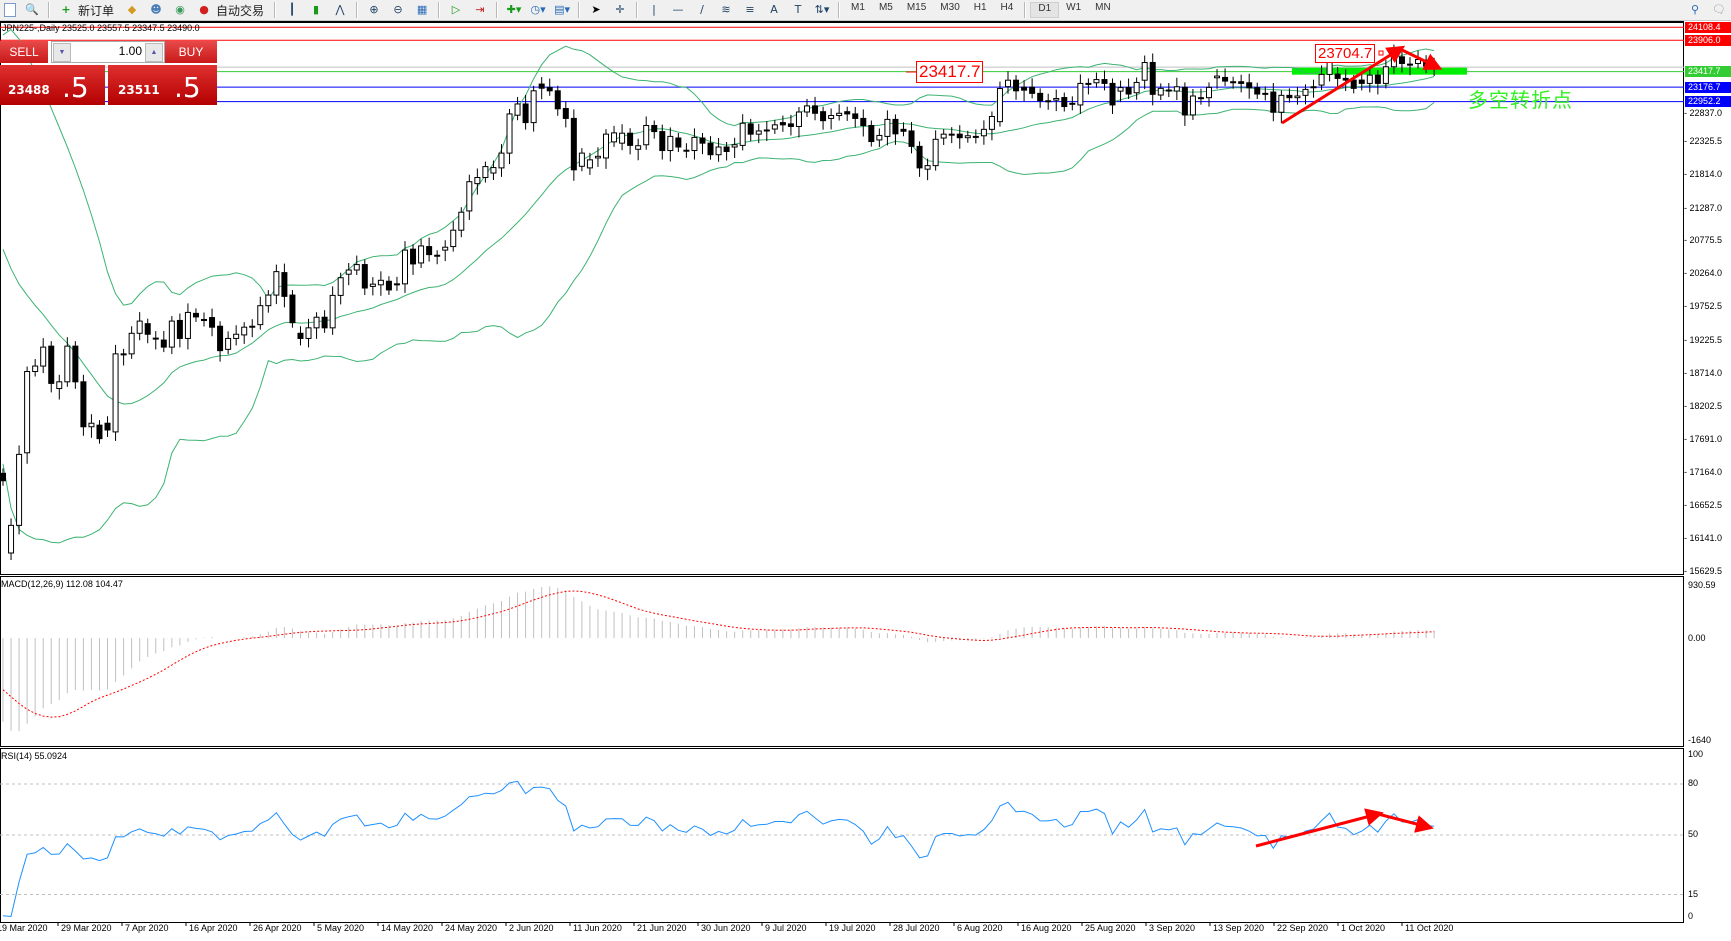 This screenshot has height=941, width=1731. What do you see at coordinates (108, 52) in the screenshot?
I see `lot-size-field: ▼ 1.00 ▲` at bounding box center [108, 52].